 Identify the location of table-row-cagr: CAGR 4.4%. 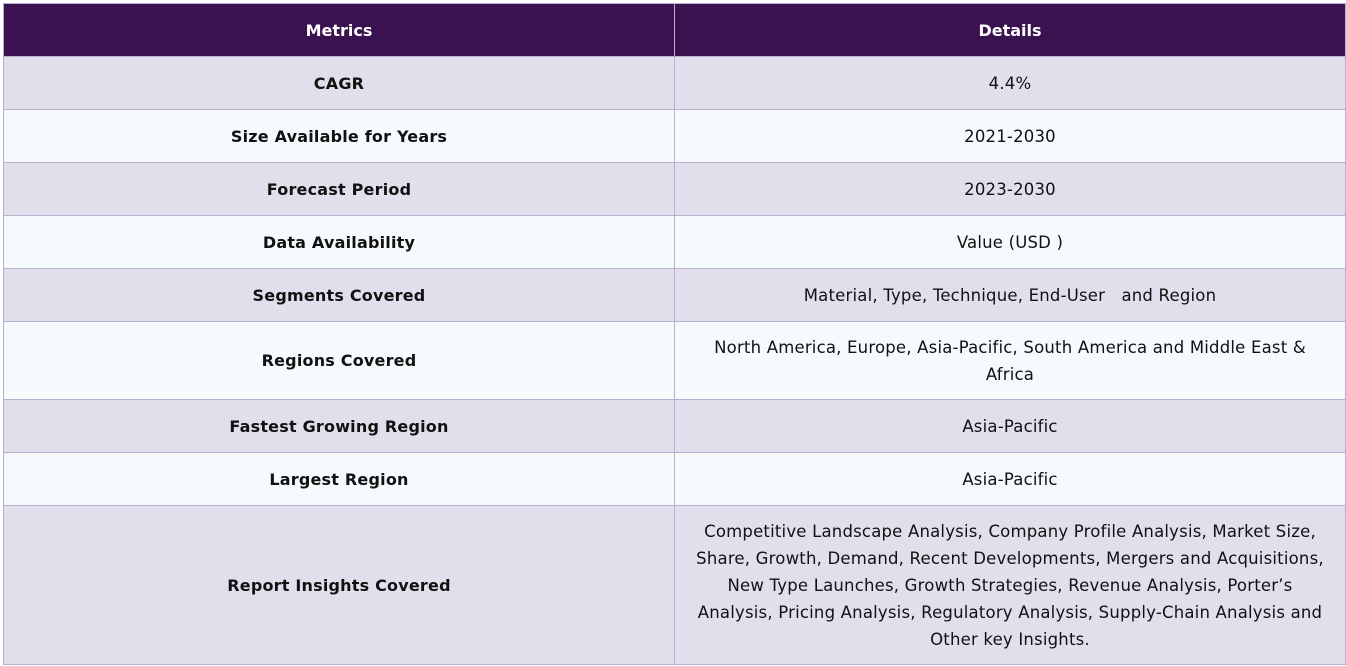
(674, 83).